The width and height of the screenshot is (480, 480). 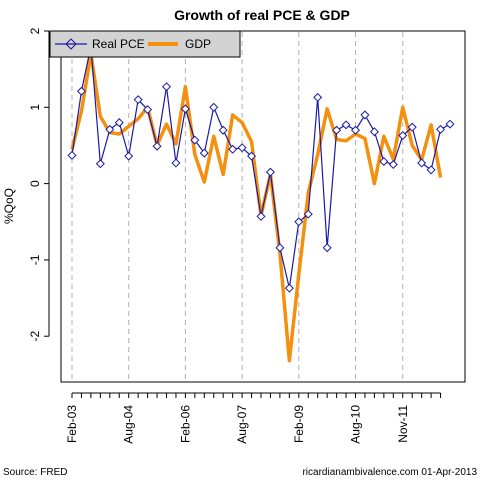 What do you see at coordinates (389, 472) in the screenshot?
I see `credit-note: ricardianambivalence.com 01-Apr-2013` at bounding box center [389, 472].